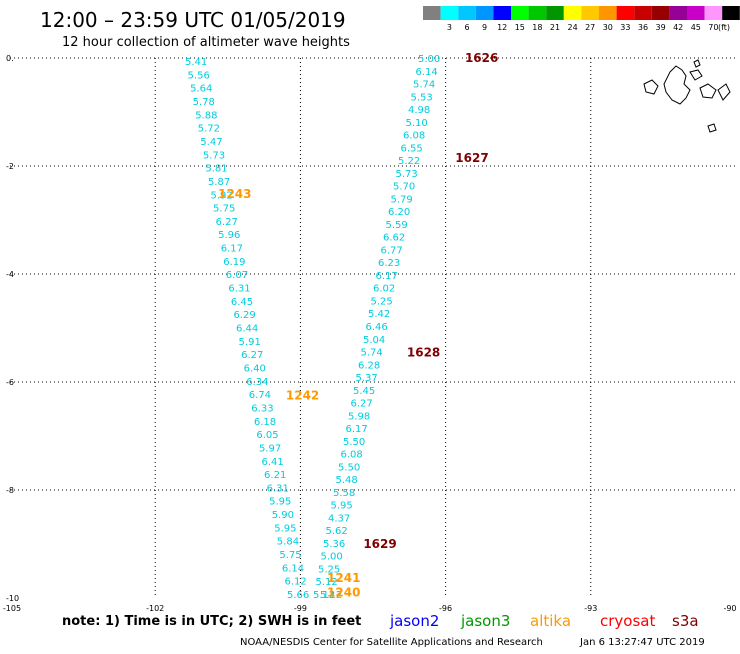 The image size is (740, 654). Describe the element at coordinates (642, 642) in the screenshot. I see `generated-timestamp: Jan 6 13:27:47 UTC 2019` at that location.